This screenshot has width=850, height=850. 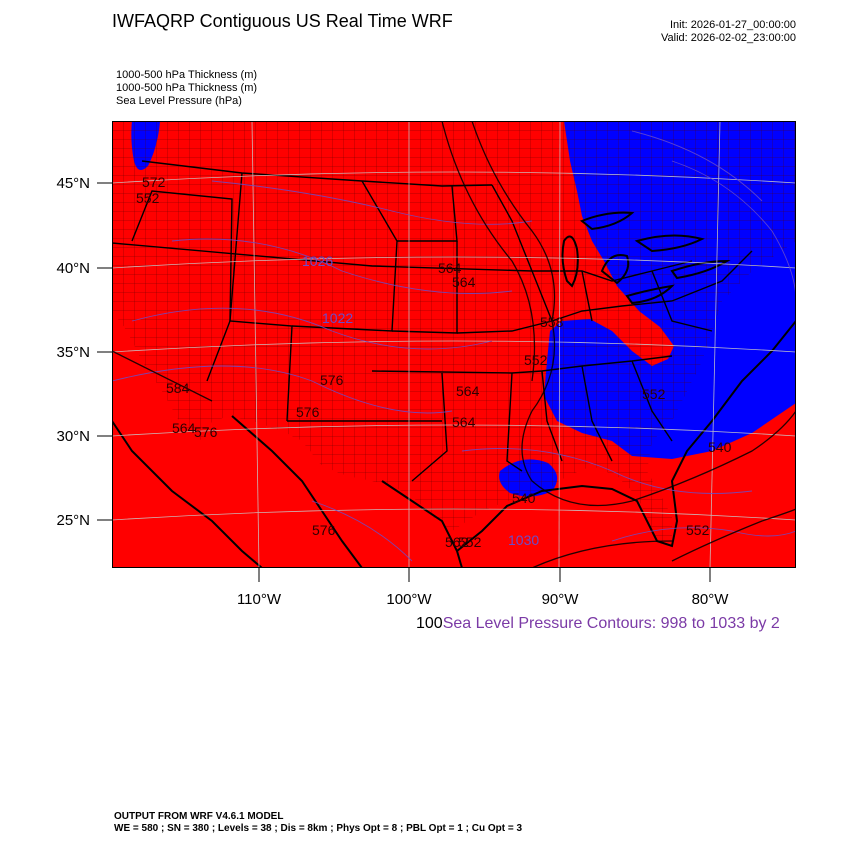 I want to click on lon-tick-label: 80°W, so click(x=711, y=599).